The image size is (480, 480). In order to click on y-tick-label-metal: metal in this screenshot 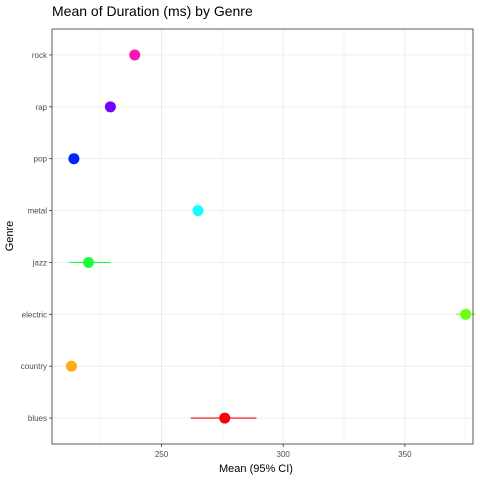, I will do `click(37, 211)`.